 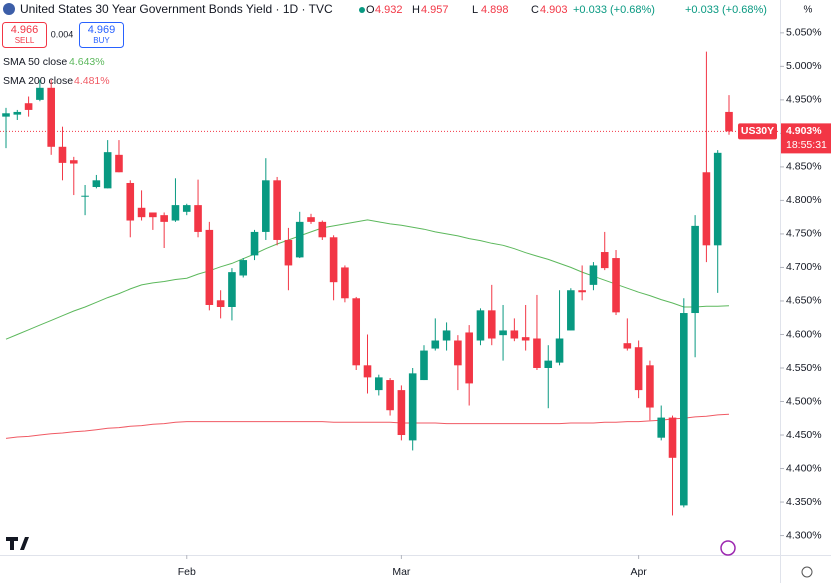 I want to click on y-tick-label: 4.450%, so click(x=804, y=435).